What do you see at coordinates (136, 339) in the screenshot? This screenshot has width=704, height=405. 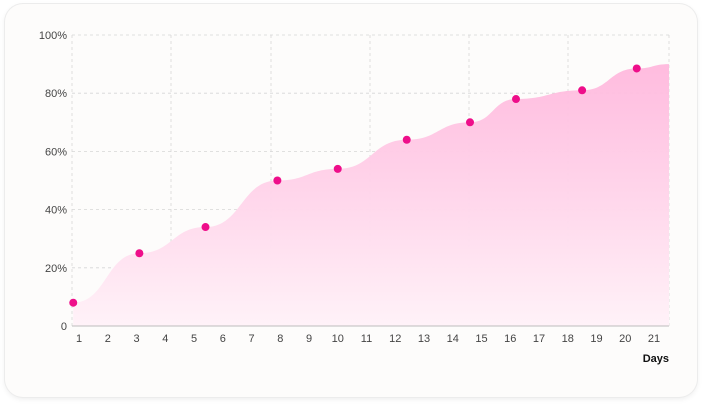 I see `x-tick-label: 3` at bounding box center [136, 339].